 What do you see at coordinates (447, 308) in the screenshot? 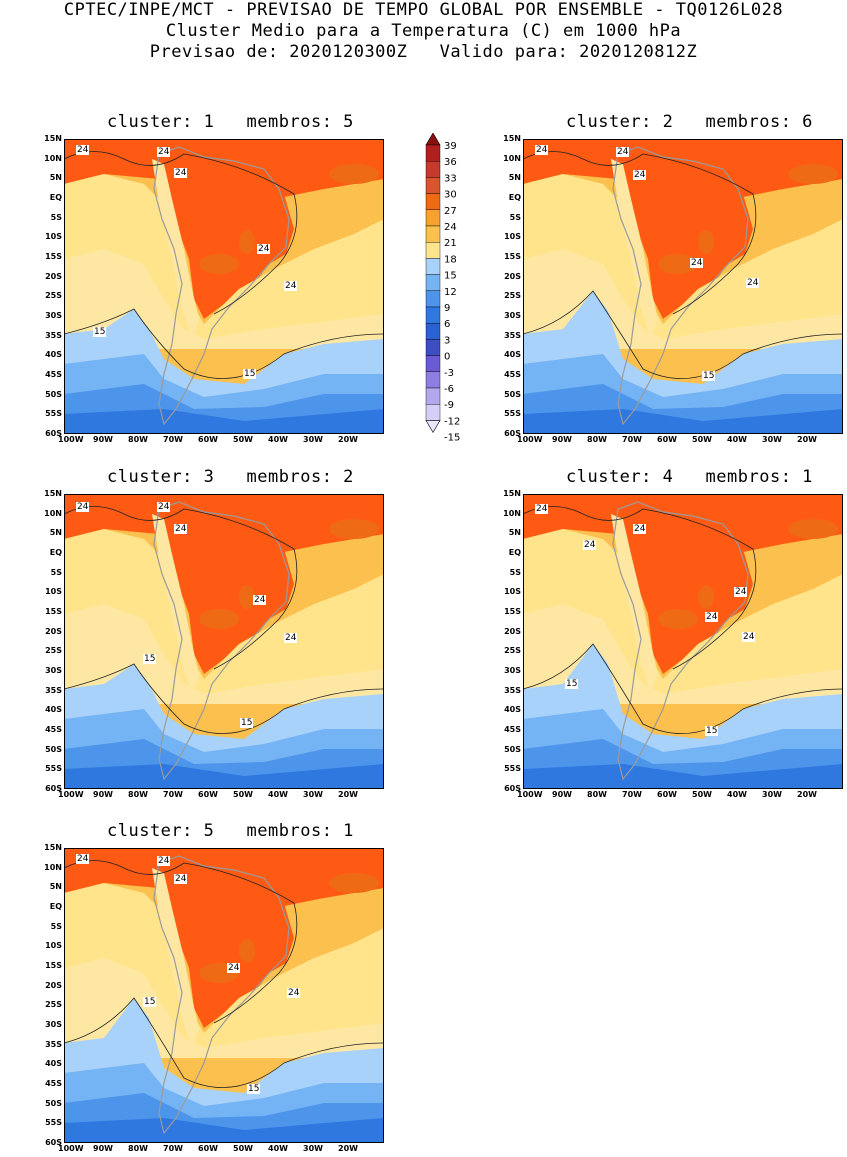
I see `colorbar-label: 9` at bounding box center [447, 308].